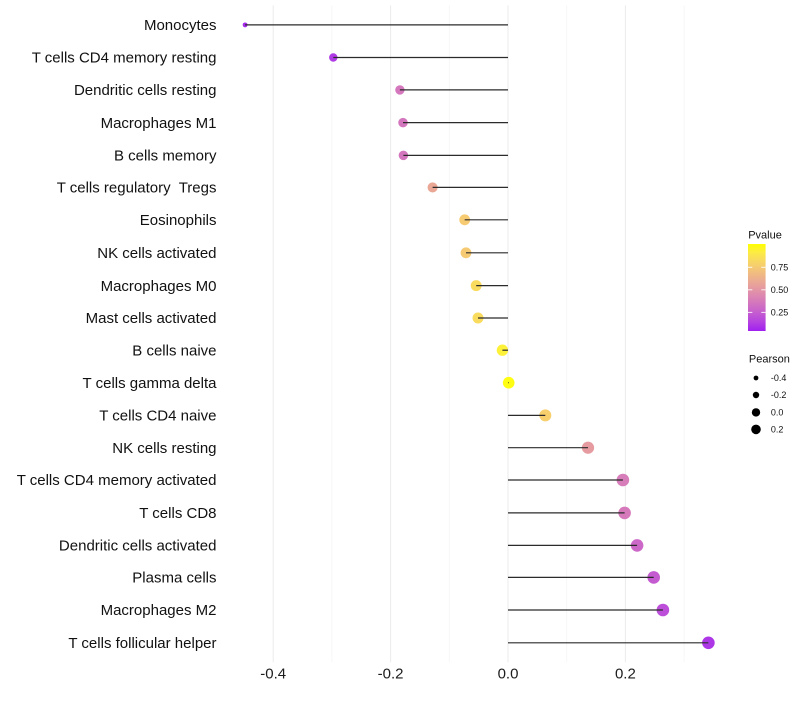 Image resolution: width=800 pixels, height=705 pixels. I want to click on svg-text: Dendritic cells resting, so click(145, 90).